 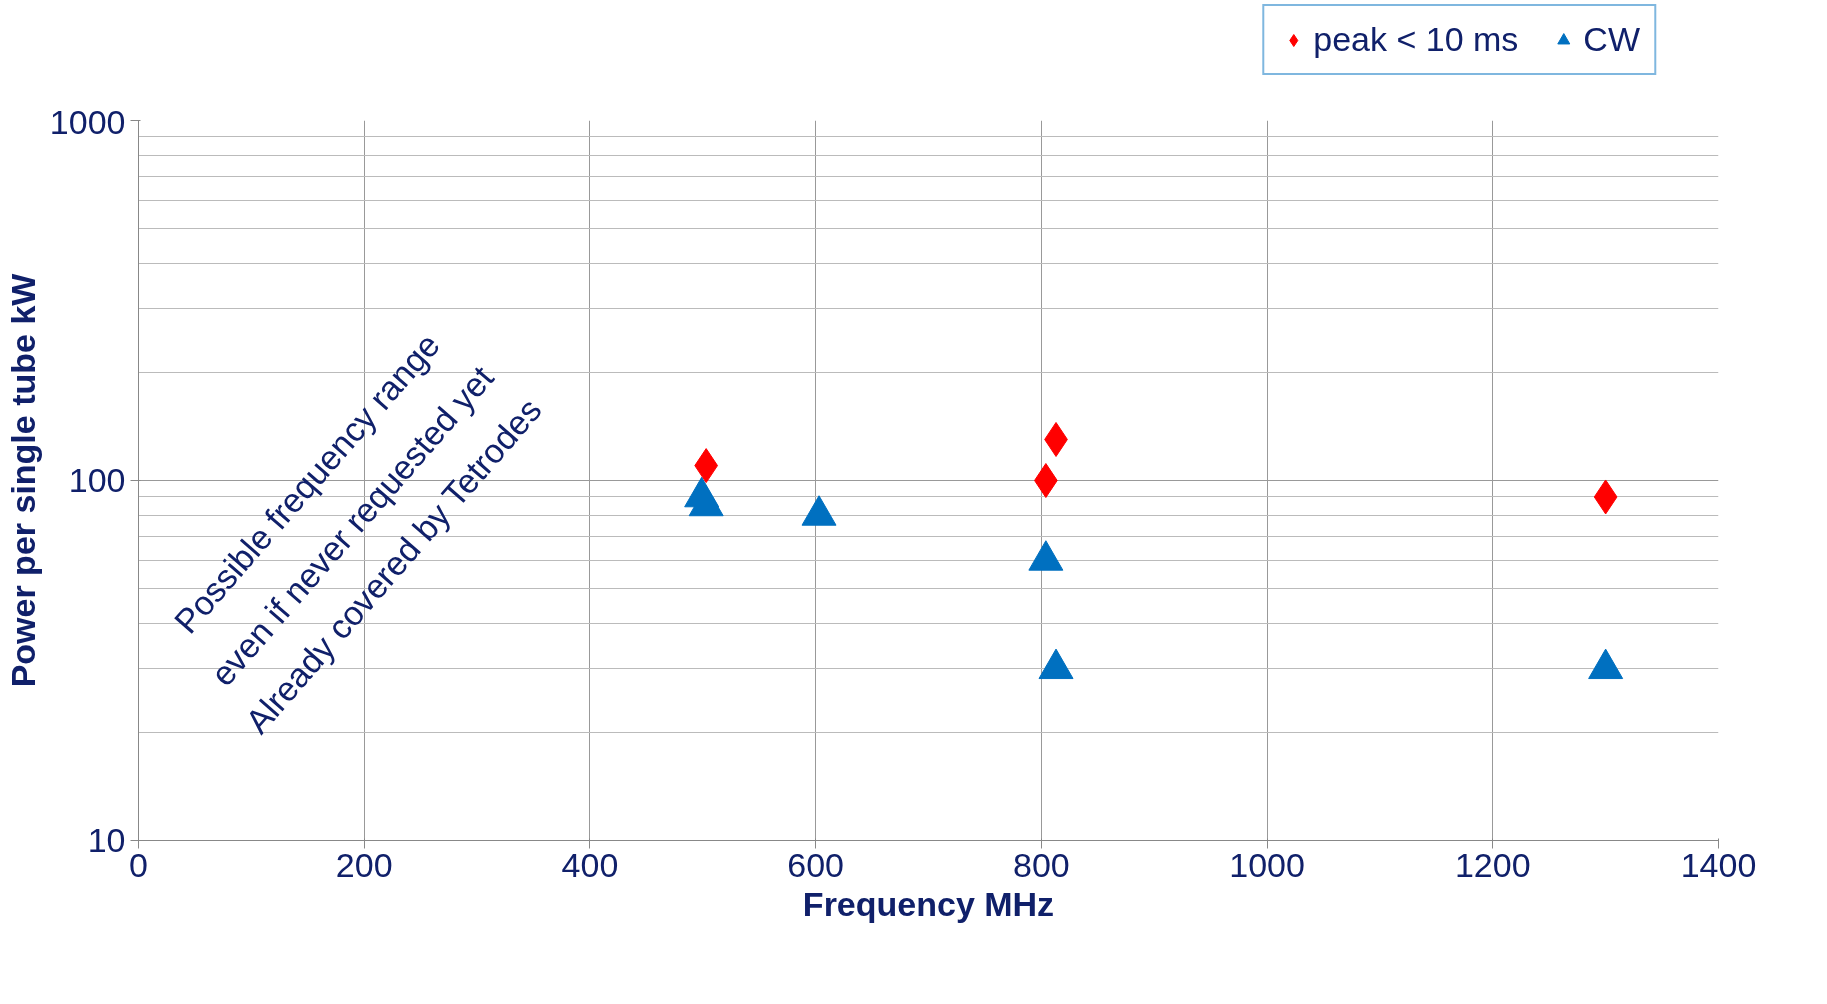 I want to click on x-tick-label: 1200, so click(x=1492, y=864).